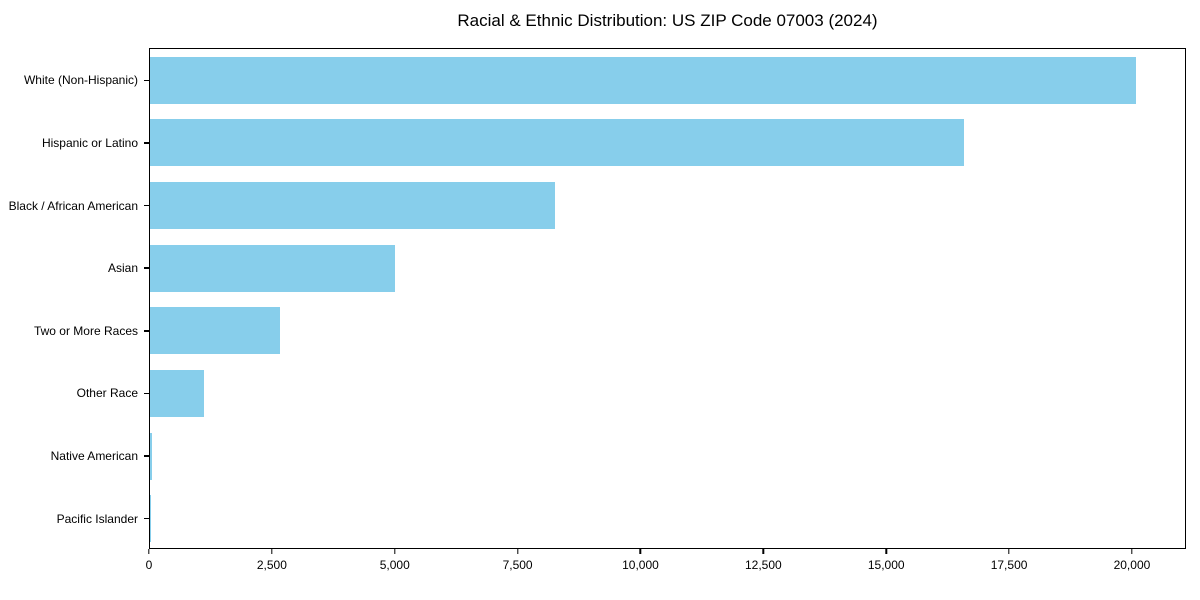 This screenshot has width=1200, height=600. What do you see at coordinates (763, 565) in the screenshot?
I see `x-axis-tick-label: 12,500` at bounding box center [763, 565].